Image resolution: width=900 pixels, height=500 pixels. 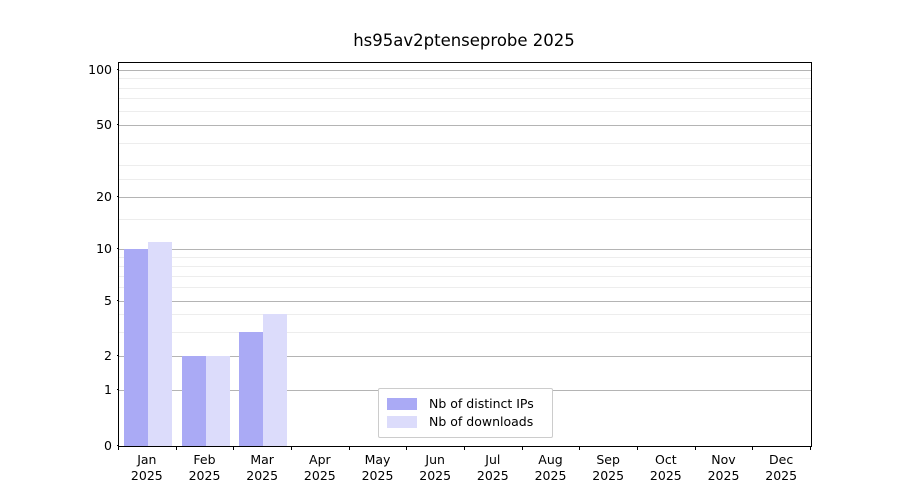 What do you see at coordinates (104, 248) in the screenshot?
I see `y-axis-tick-label: 10` at bounding box center [104, 248].